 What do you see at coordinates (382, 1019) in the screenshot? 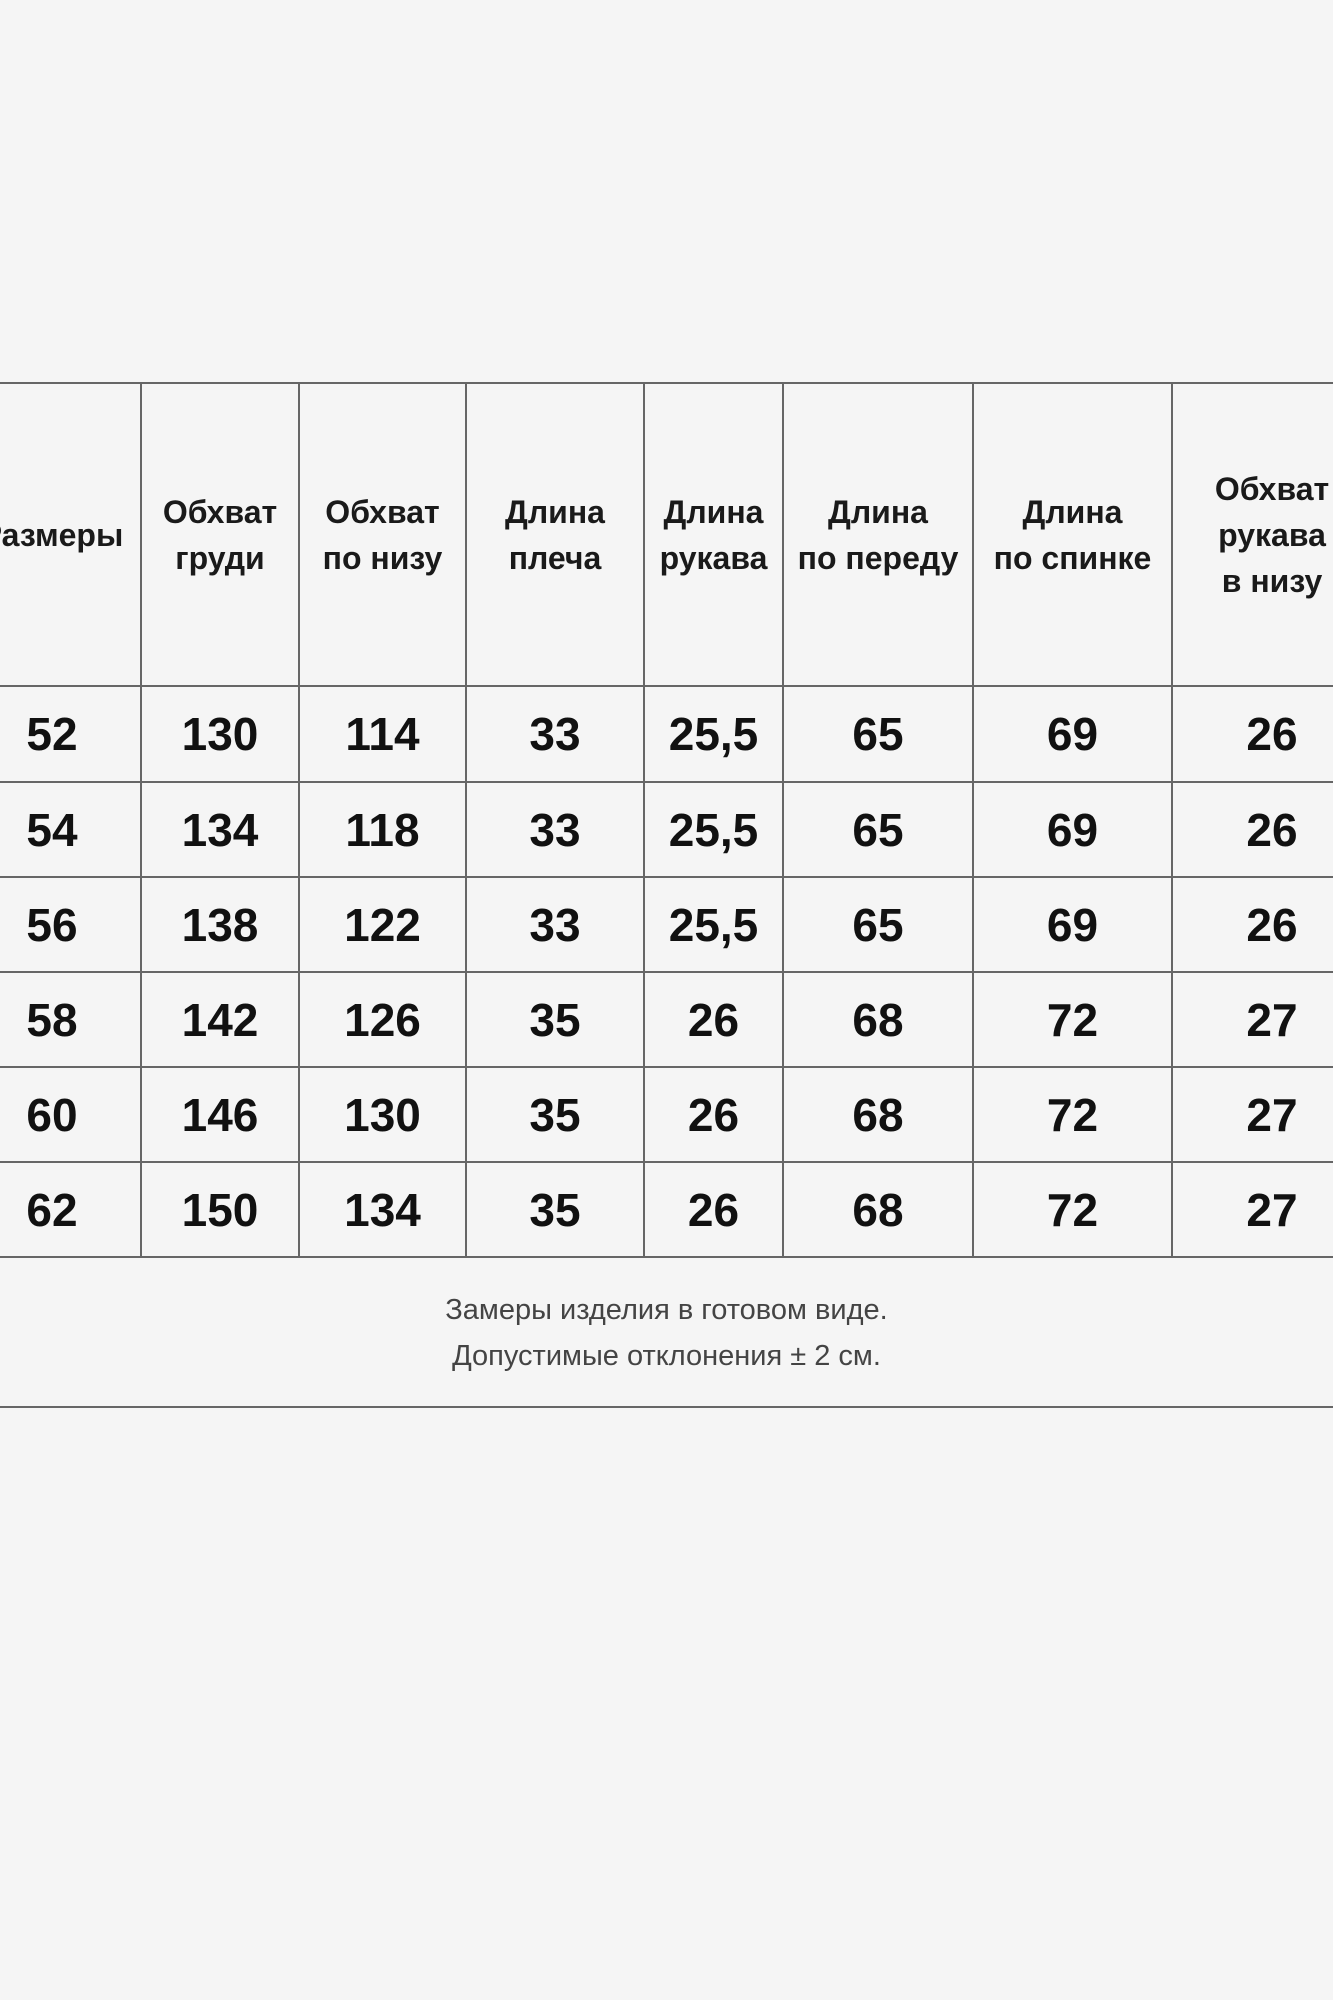
I see `table-cell: 126` at bounding box center [382, 1019].